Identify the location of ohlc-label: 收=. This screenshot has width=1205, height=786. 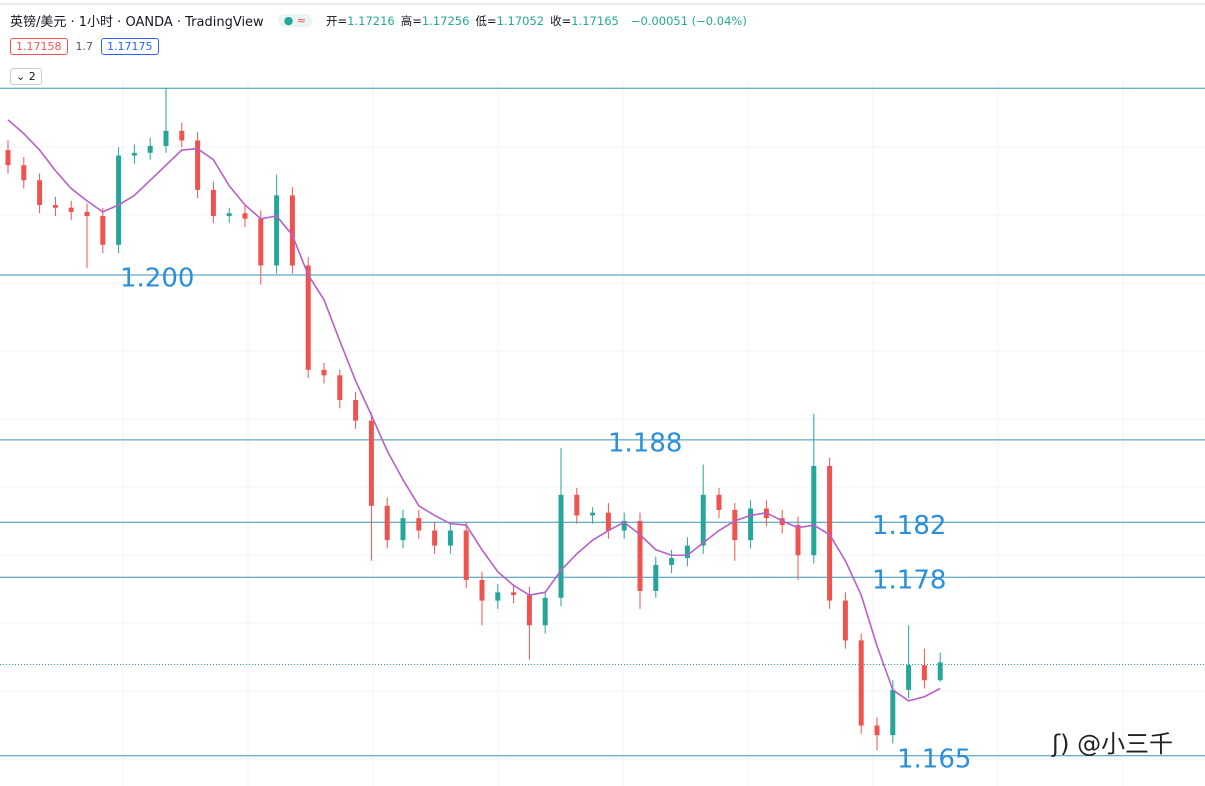
(561, 20).